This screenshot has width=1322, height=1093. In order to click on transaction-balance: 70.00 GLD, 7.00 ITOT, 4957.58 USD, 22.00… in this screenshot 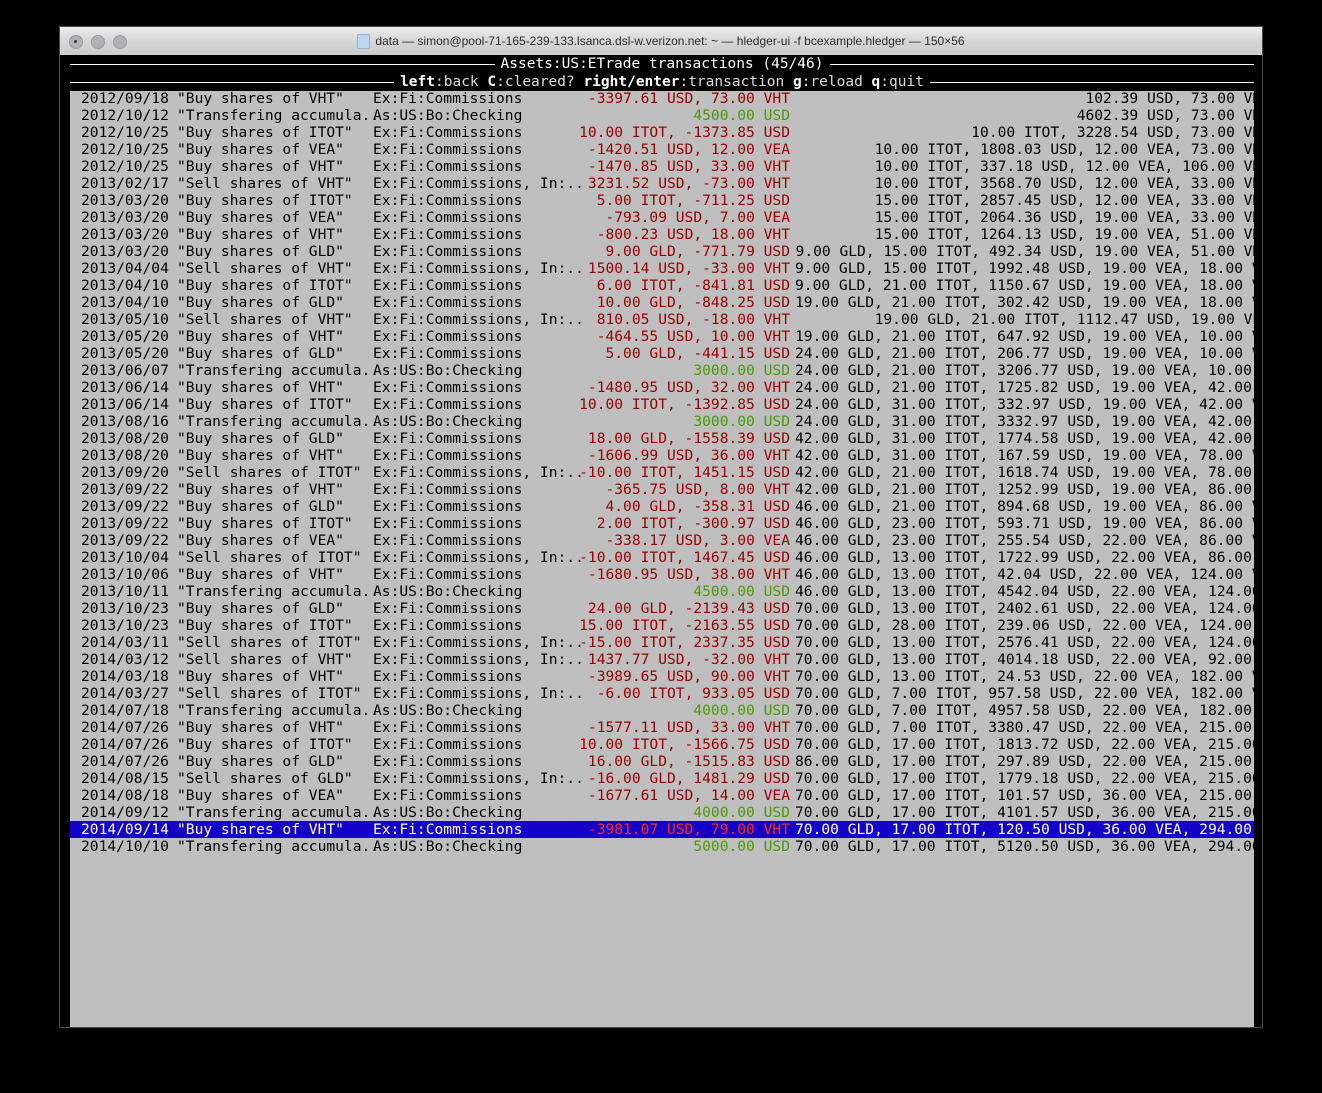, I will do `click(1024, 710)`.